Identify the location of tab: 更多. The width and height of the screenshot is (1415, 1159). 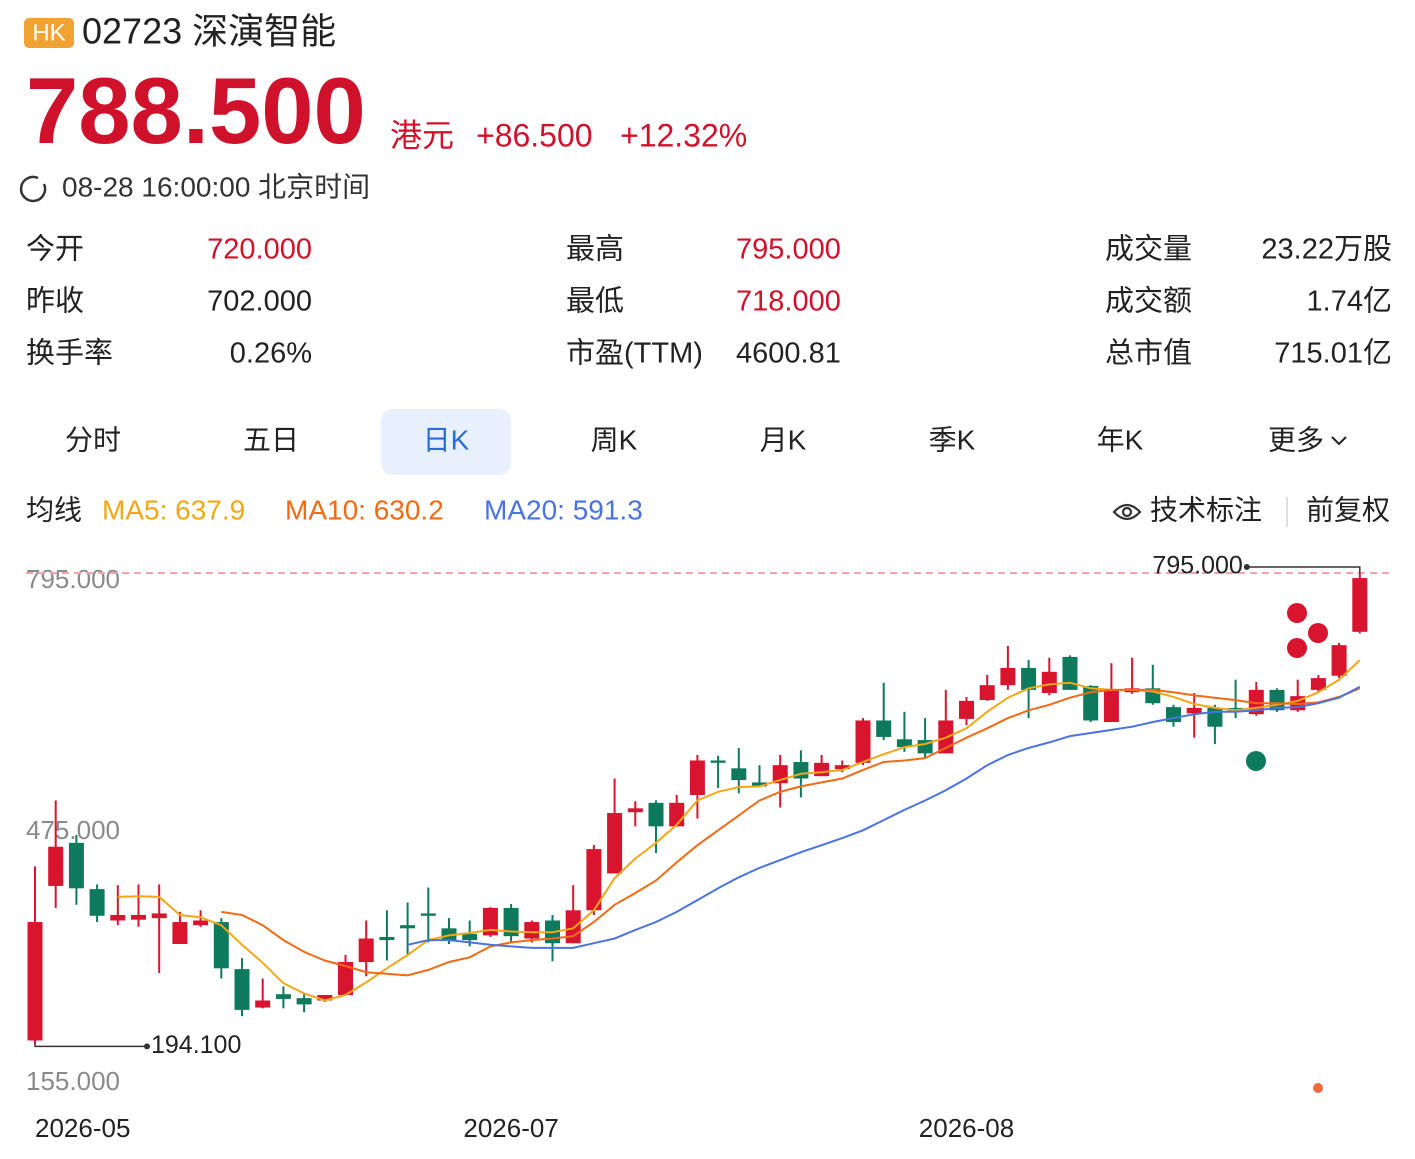
(1296, 439).